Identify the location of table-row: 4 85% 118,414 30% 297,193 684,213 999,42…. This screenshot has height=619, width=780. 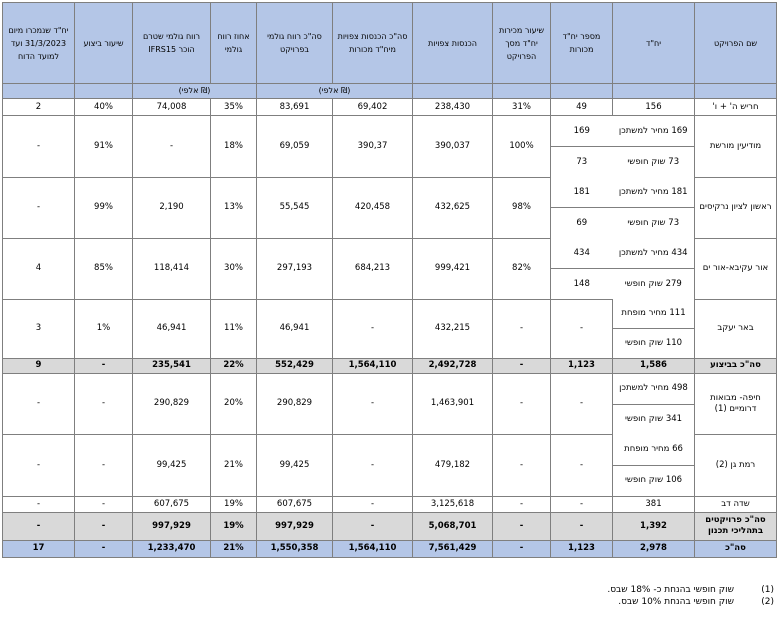
(389, 268).